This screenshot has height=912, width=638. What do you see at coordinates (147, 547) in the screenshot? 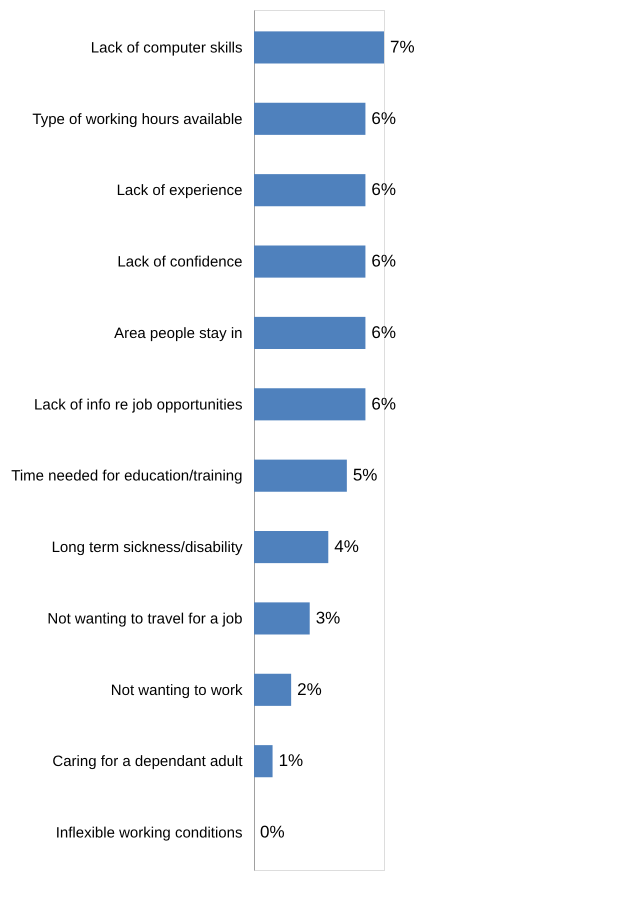
I see `y-tick-label: Long term sickness/disability` at bounding box center [147, 547].